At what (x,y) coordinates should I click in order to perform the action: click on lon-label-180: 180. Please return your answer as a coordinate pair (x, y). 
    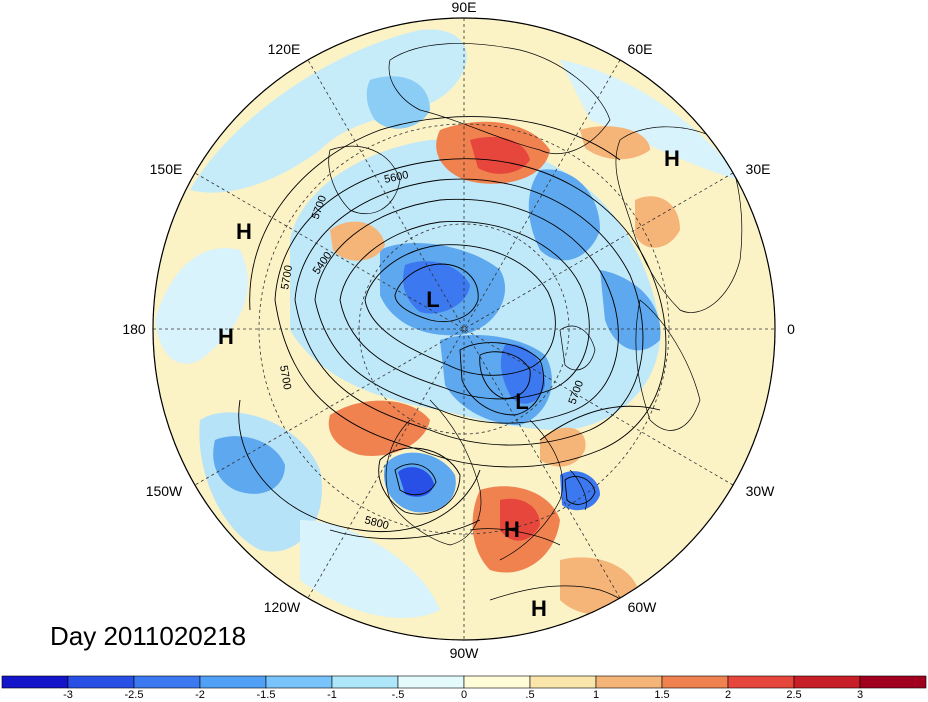
    Looking at the image, I should click on (134, 329).